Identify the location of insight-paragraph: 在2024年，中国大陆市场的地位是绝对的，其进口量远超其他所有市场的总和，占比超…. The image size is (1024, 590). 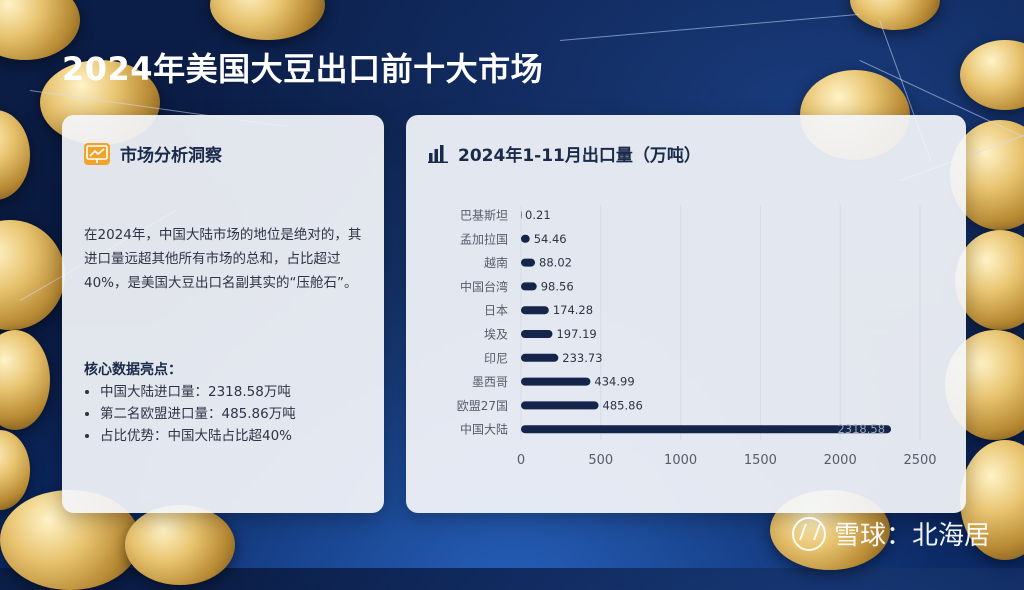
(223, 259).